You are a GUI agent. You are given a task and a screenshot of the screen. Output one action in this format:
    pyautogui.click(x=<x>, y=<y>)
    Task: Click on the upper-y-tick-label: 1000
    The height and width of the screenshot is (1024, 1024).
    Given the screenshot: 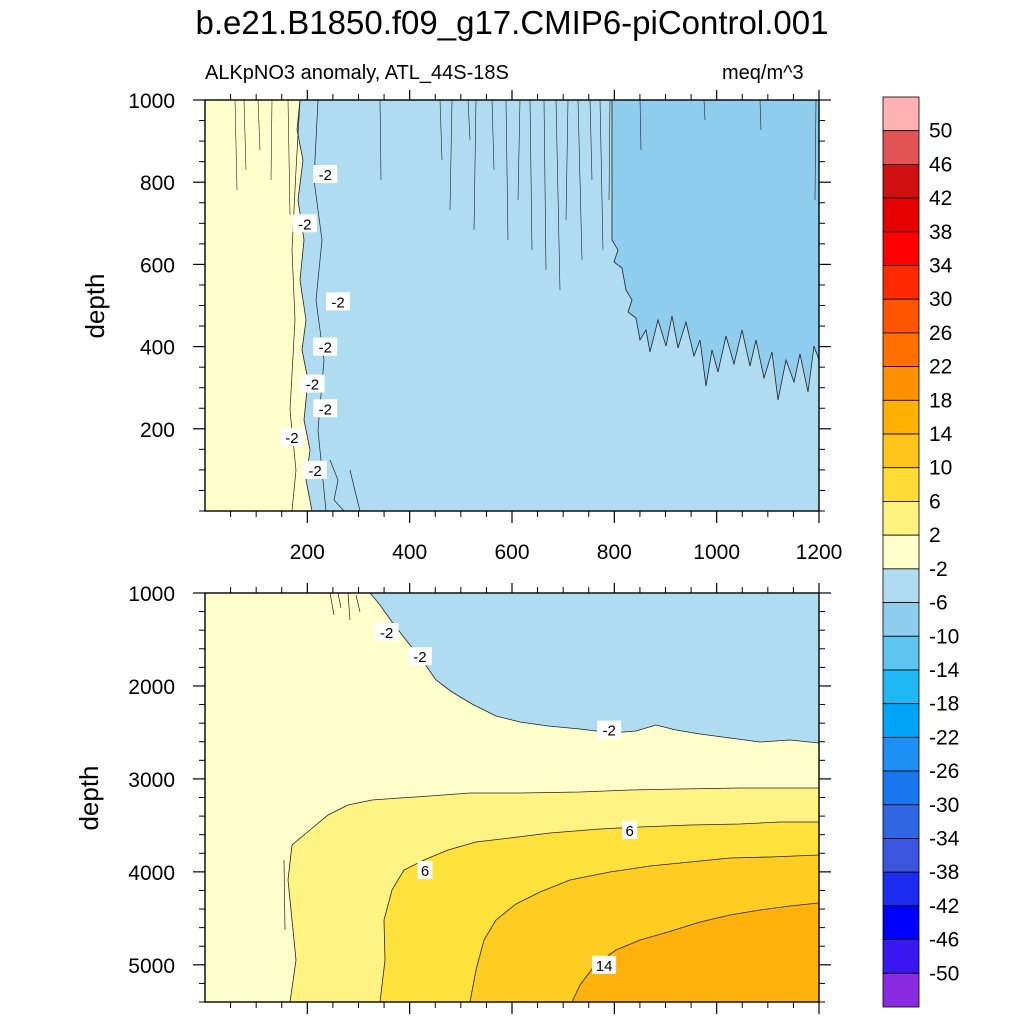 What is the action you would take?
    pyautogui.click(x=151, y=101)
    